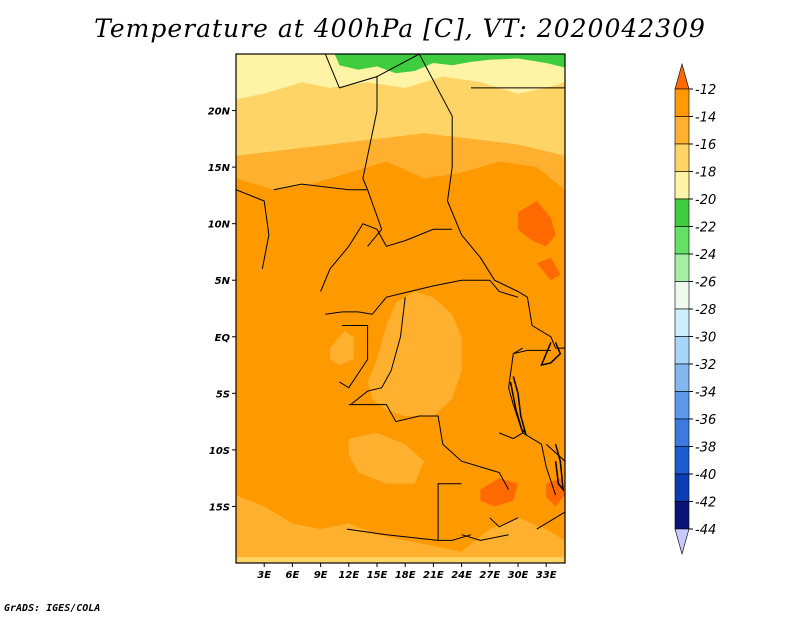  I want to click on lon-tick-label: 15E, so click(377, 575).